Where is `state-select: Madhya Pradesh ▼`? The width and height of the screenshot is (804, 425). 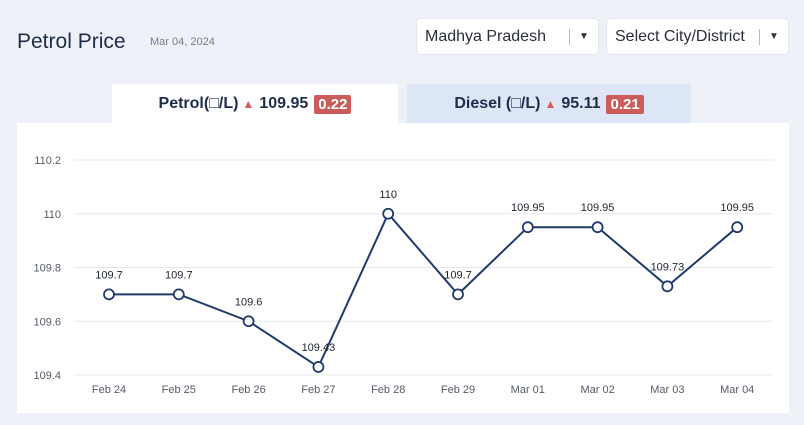 state-select: Madhya Pradesh ▼ is located at coordinates (507, 36).